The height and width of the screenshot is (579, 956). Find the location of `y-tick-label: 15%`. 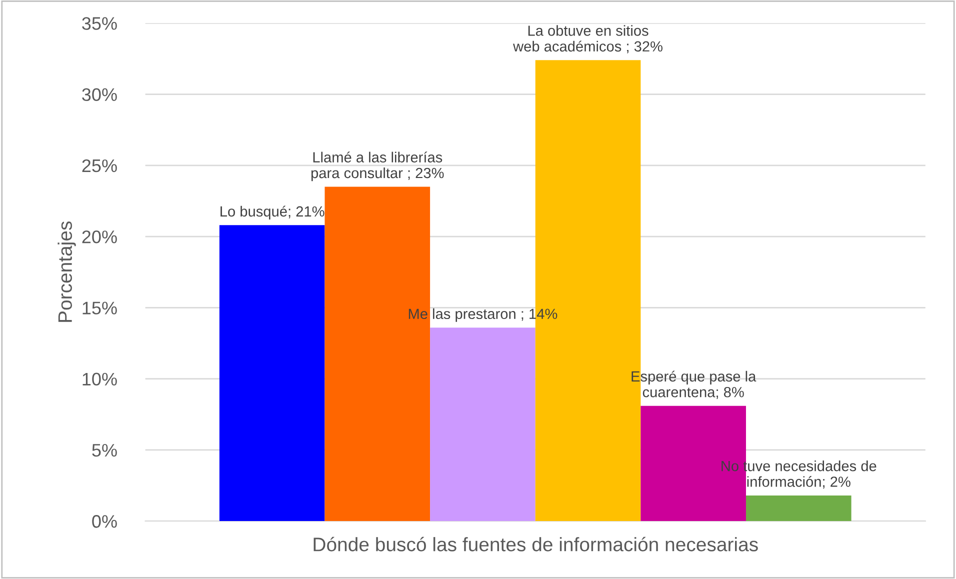

y-tick-label: 15% is located at coordinates (99, 308).